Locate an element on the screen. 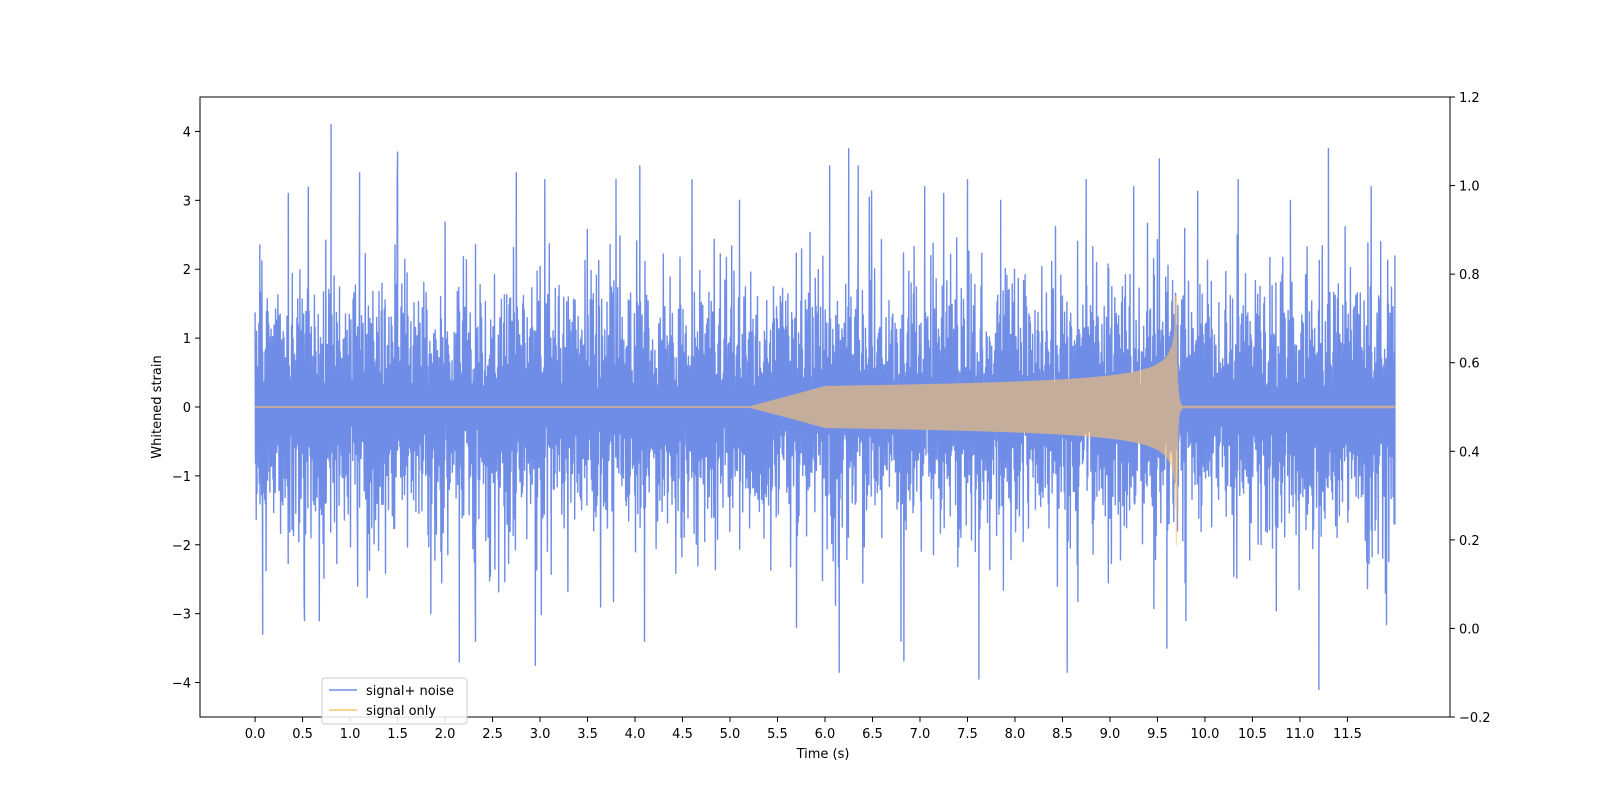 This screenshot has width=1600, height=800. y2-tick-label-1-2: 1.2 is located at coordinates (1469, 98).